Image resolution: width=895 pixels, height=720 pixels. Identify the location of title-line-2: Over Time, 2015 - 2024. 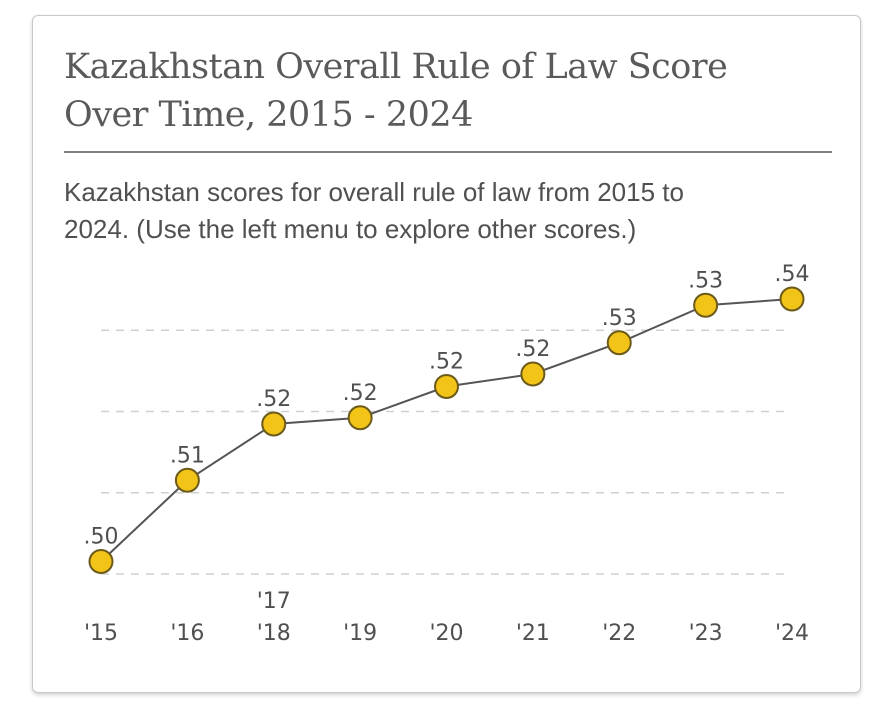
(268, 115).